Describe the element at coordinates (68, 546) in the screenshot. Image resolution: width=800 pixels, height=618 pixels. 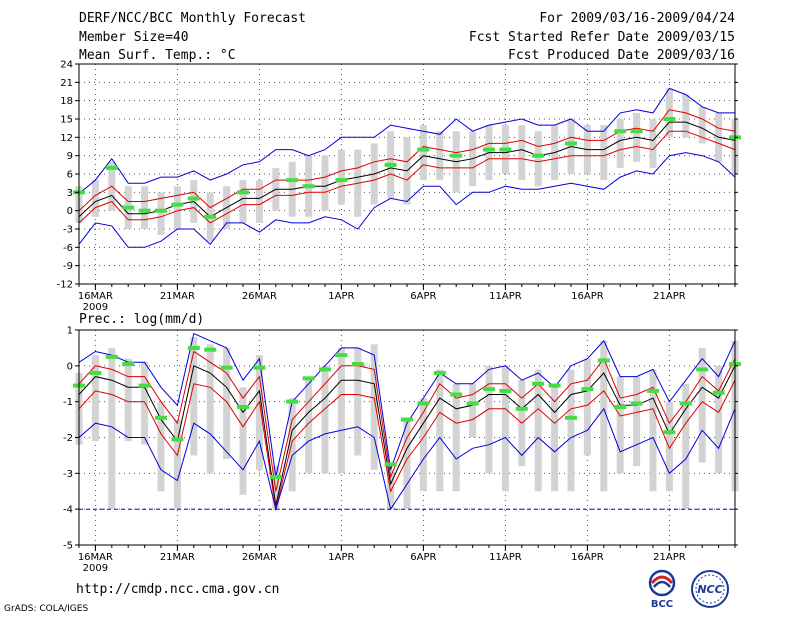
I see `y-tick-label: -5` at that location.